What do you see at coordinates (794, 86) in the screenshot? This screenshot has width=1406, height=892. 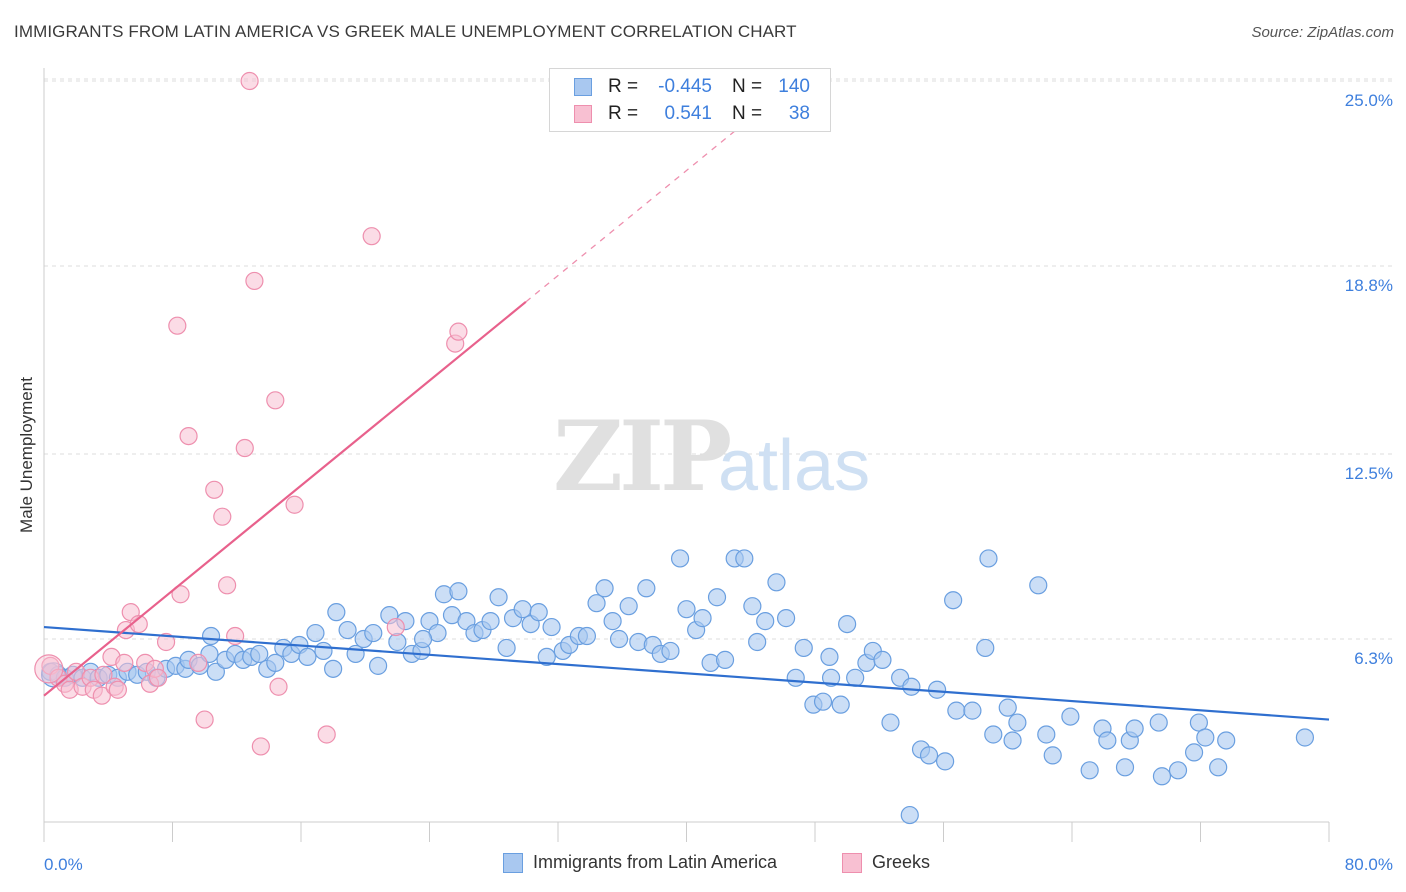 I see `legend-n-value: 140` at bounding box center [794, 86].